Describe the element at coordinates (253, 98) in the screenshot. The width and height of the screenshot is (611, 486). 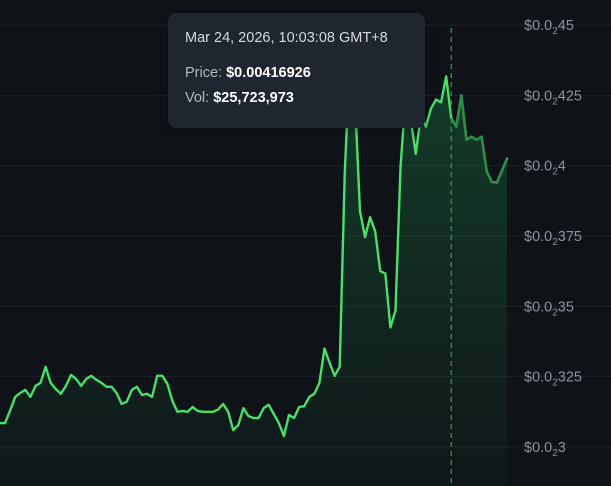
I see `tooltip-volume-value: $25,723,973` at that location.